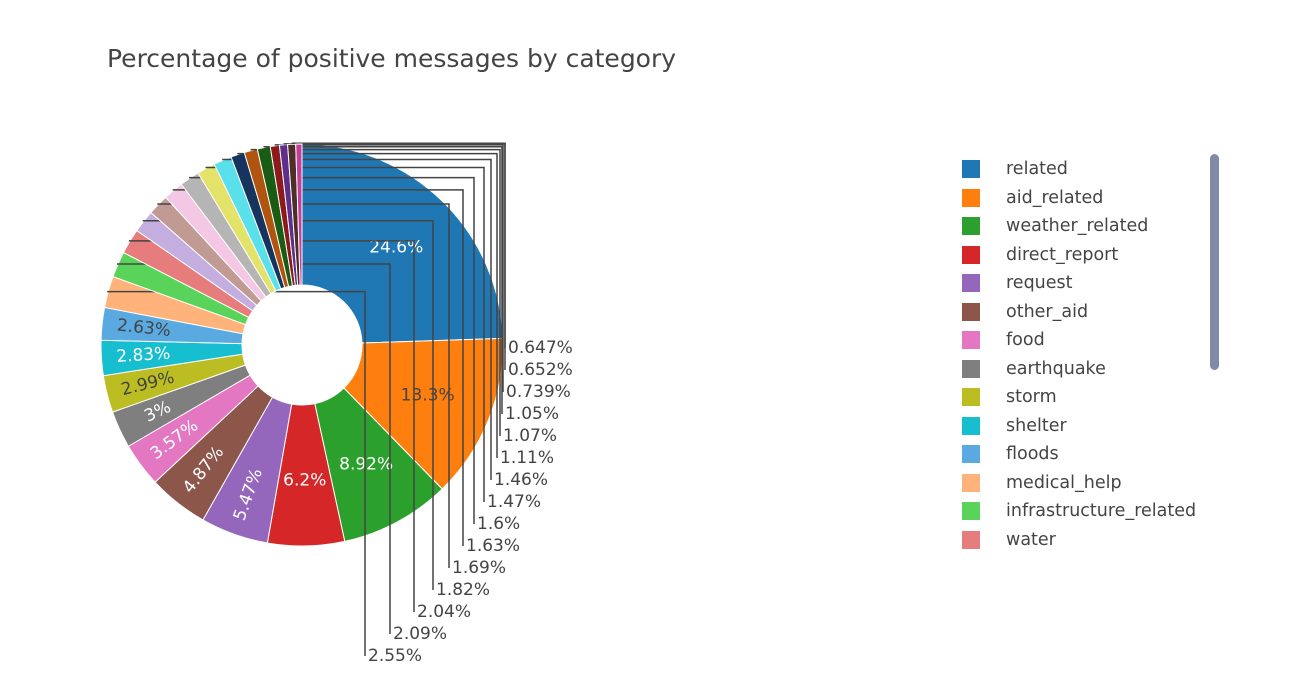 The image size is (1294, 685). I want to click on legend-label: infrastructure_related, so click(1101, 511).